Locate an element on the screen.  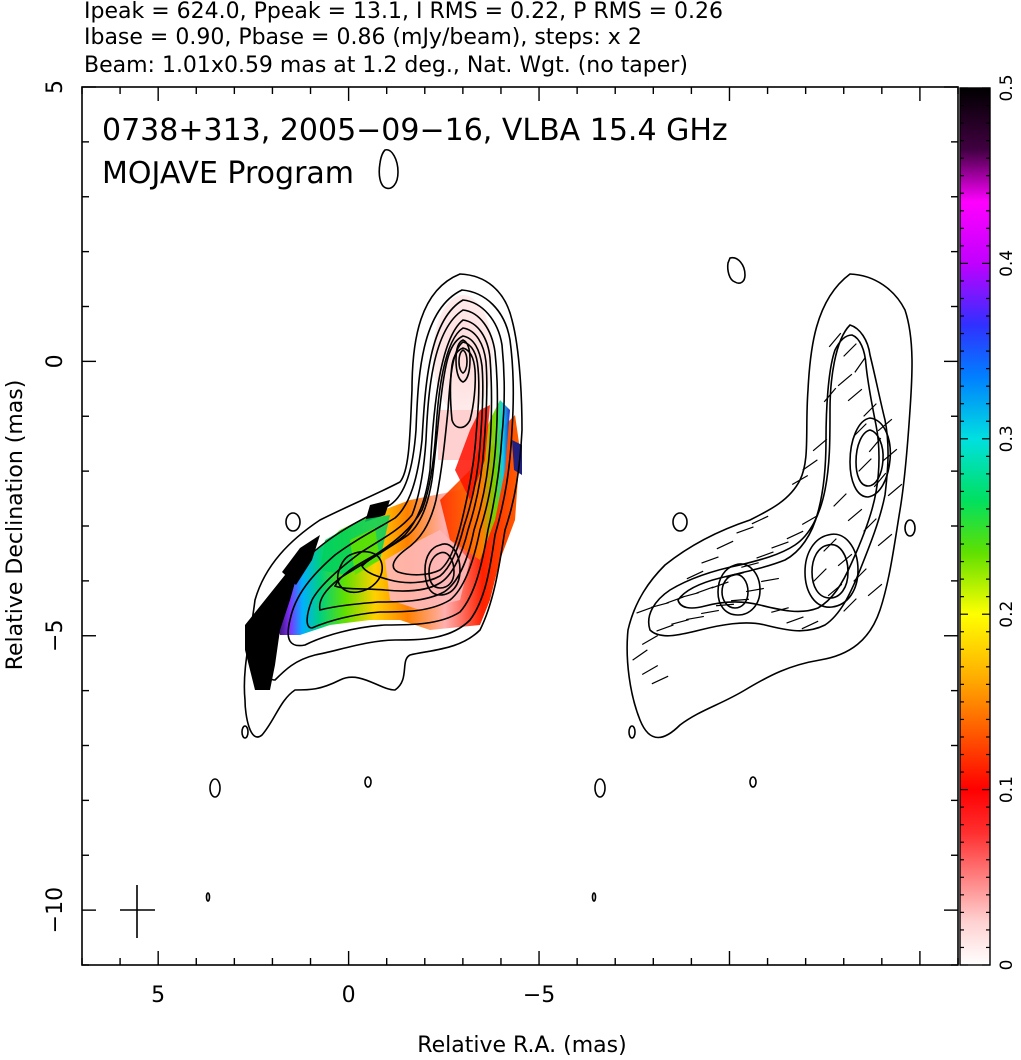
polarization-vectors is located at coordinates (767, 508).